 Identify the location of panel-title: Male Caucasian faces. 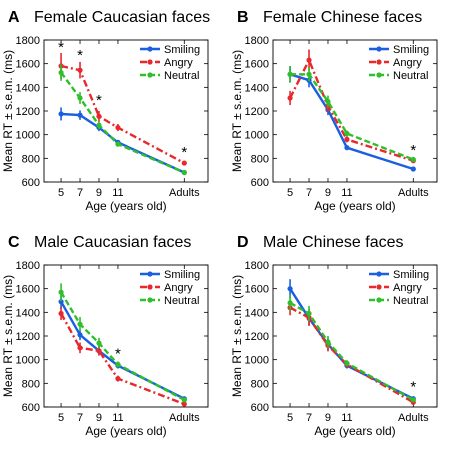
(112, 242).